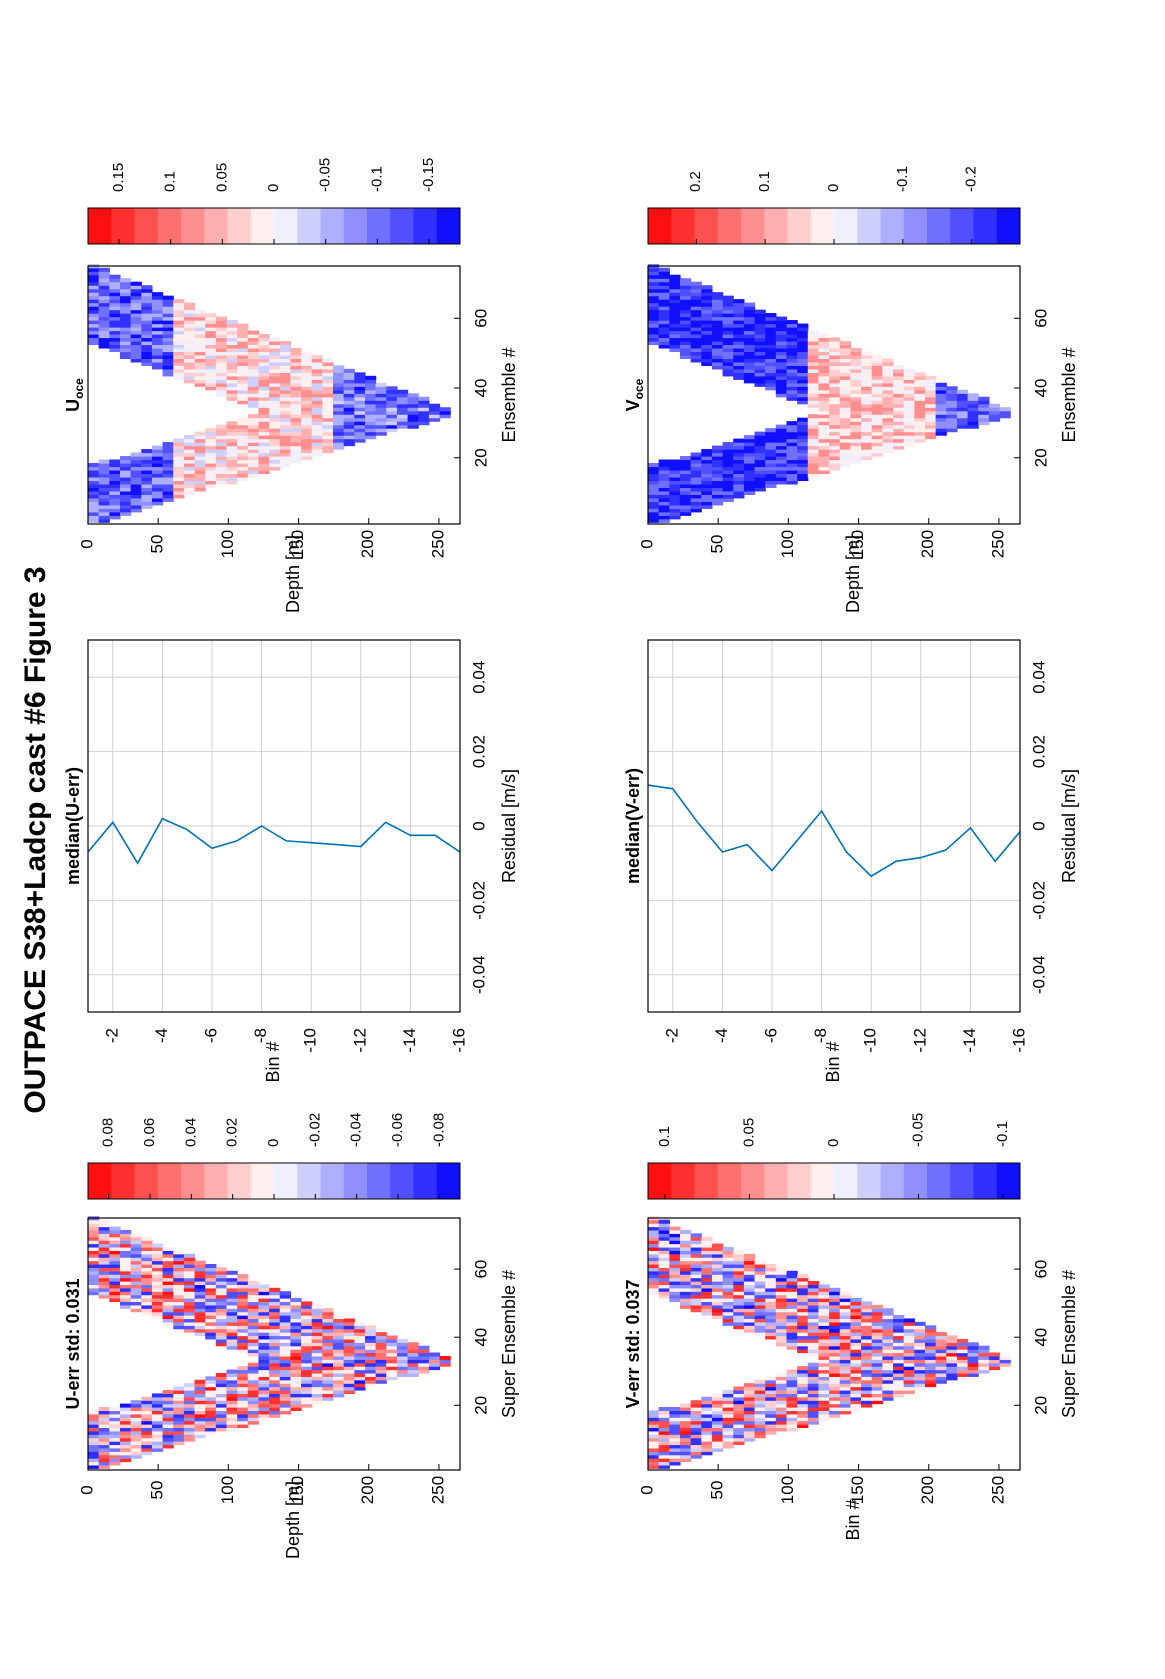 The image size is (1165, 1679). I want to click on colorbar-swatch, so click(776, 226).